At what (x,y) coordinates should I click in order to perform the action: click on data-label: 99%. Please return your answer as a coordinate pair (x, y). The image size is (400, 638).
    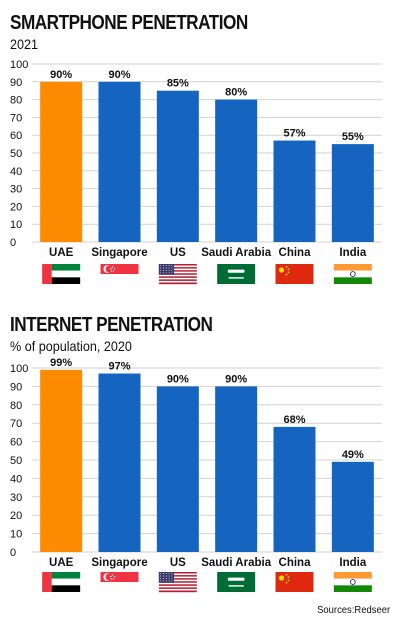
    Looking at the image, I should click on (61, 363).